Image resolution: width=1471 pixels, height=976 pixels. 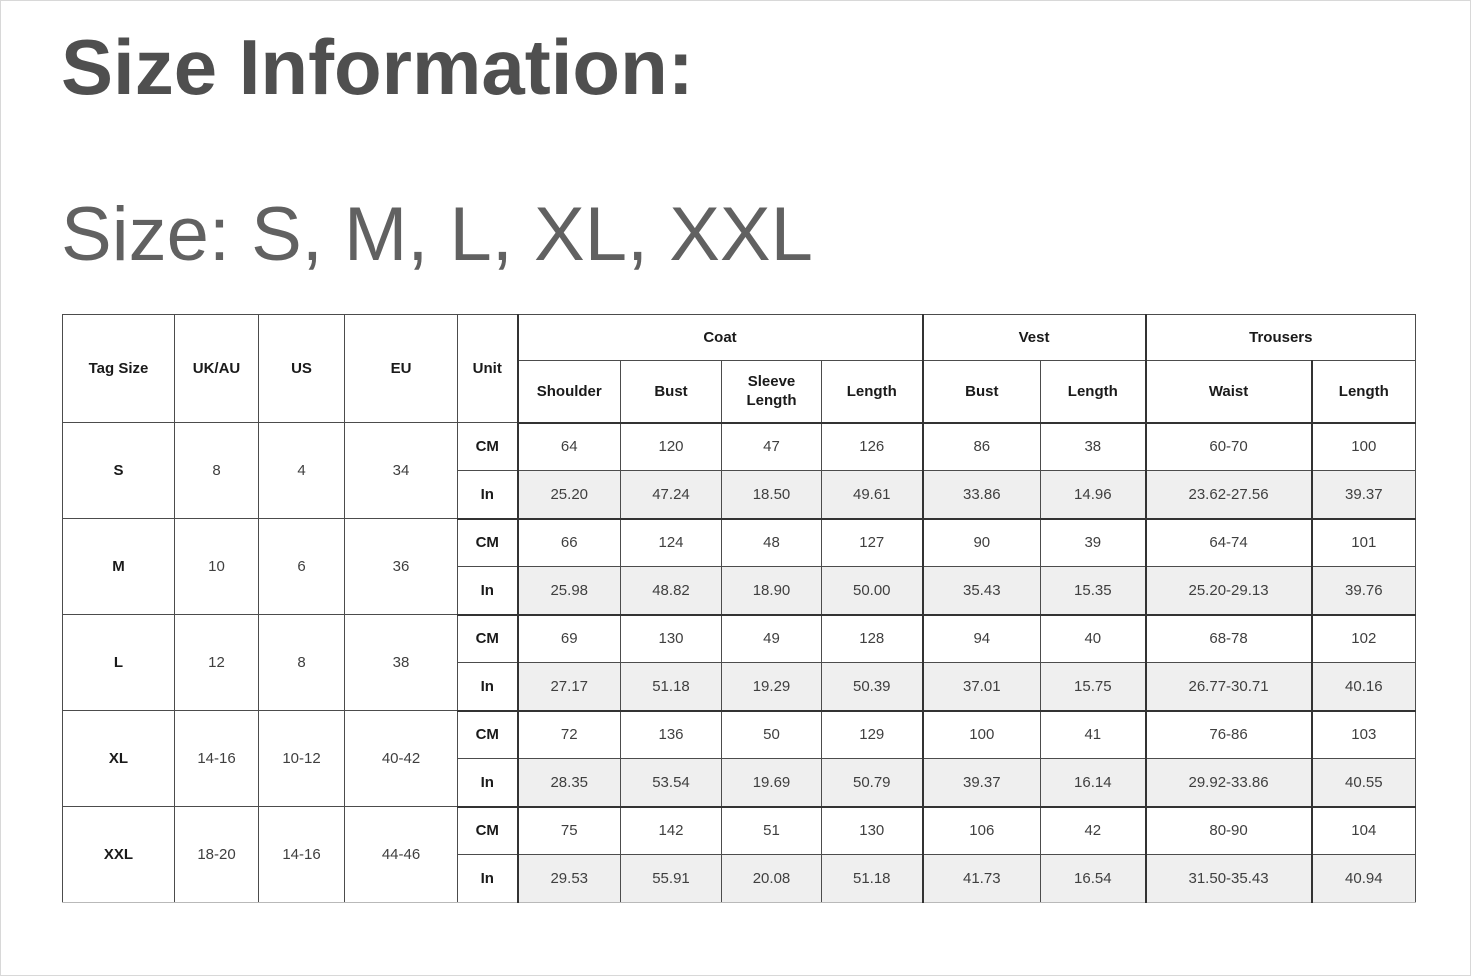 What do you see at coordinates (568, 879) in the screenshot?
I see `measurement-cell: 29.53` at bounding box center [568, 879].